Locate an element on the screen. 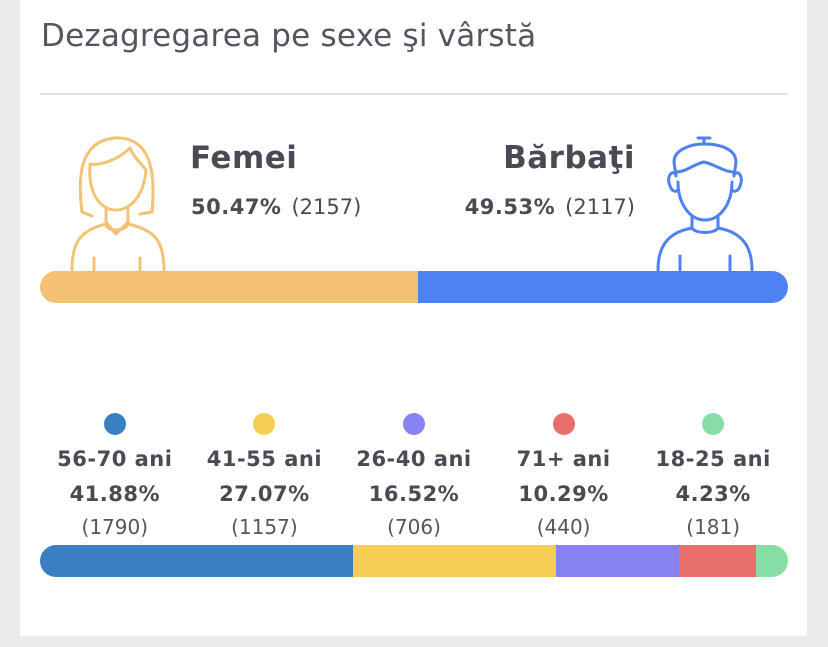 The image size is (828, 647). man-icon is located at coordinates (705, 204).